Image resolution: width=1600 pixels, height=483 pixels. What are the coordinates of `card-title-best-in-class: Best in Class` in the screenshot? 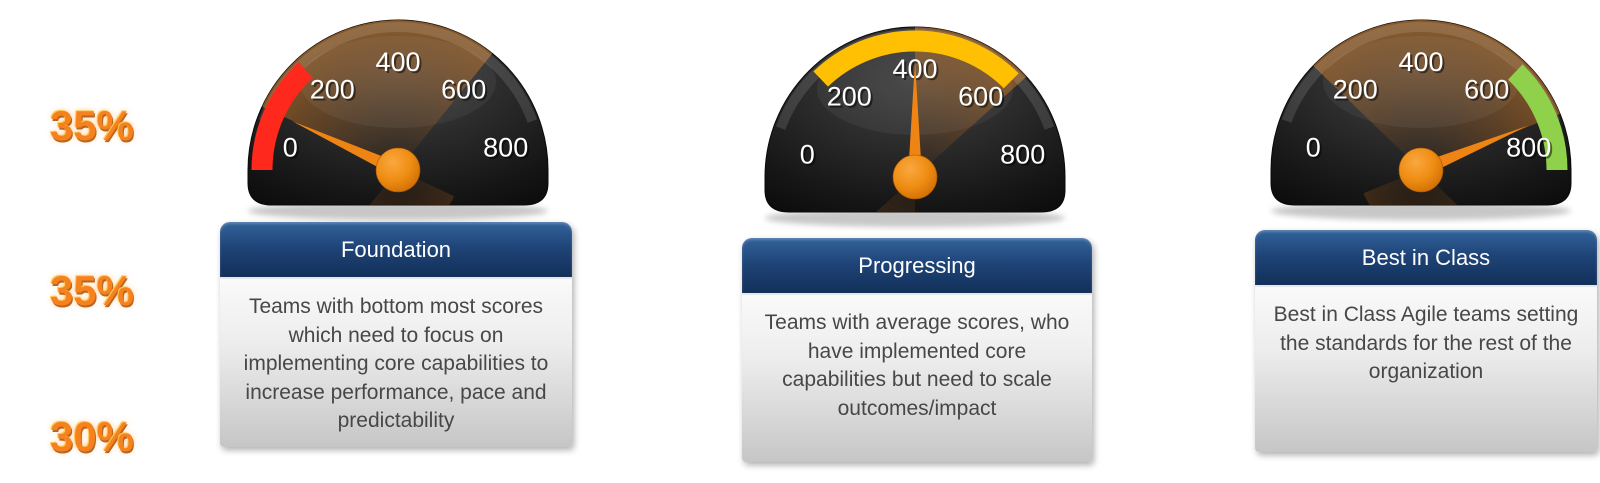 It's located at (1426, 258).